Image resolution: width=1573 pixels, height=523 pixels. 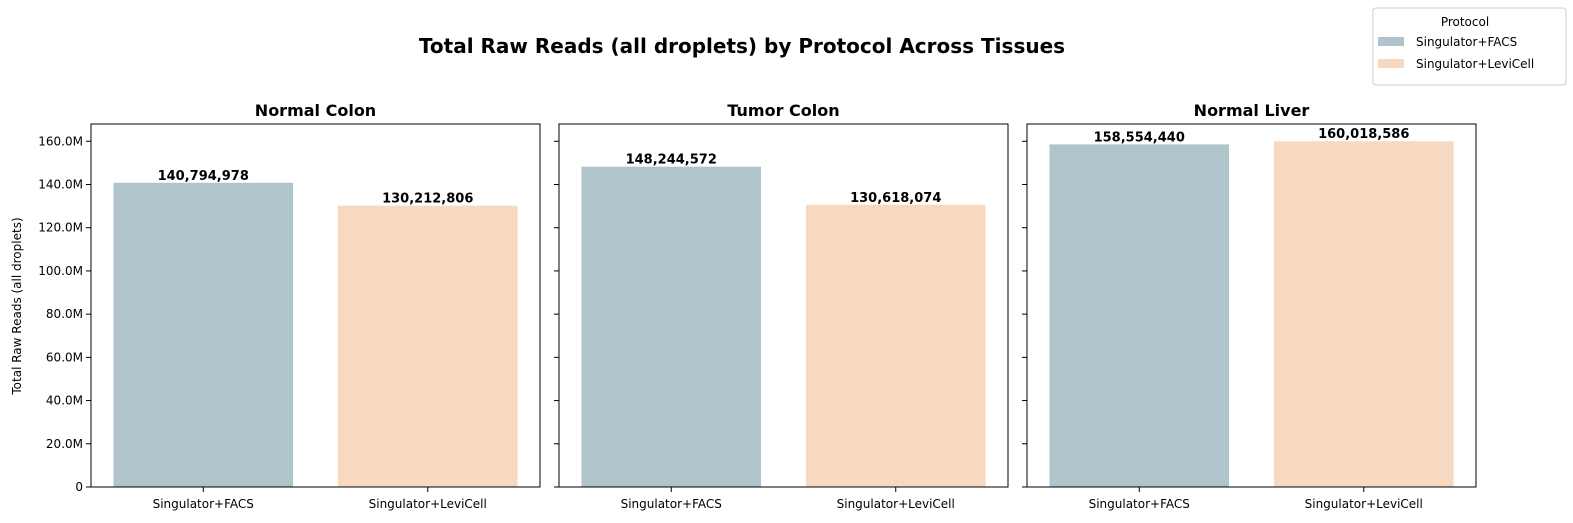 What do you see at coordinates (64, 444) in the screenshot?
I see `y-tick-label: 20.0M` at bounding box center [64, 444].